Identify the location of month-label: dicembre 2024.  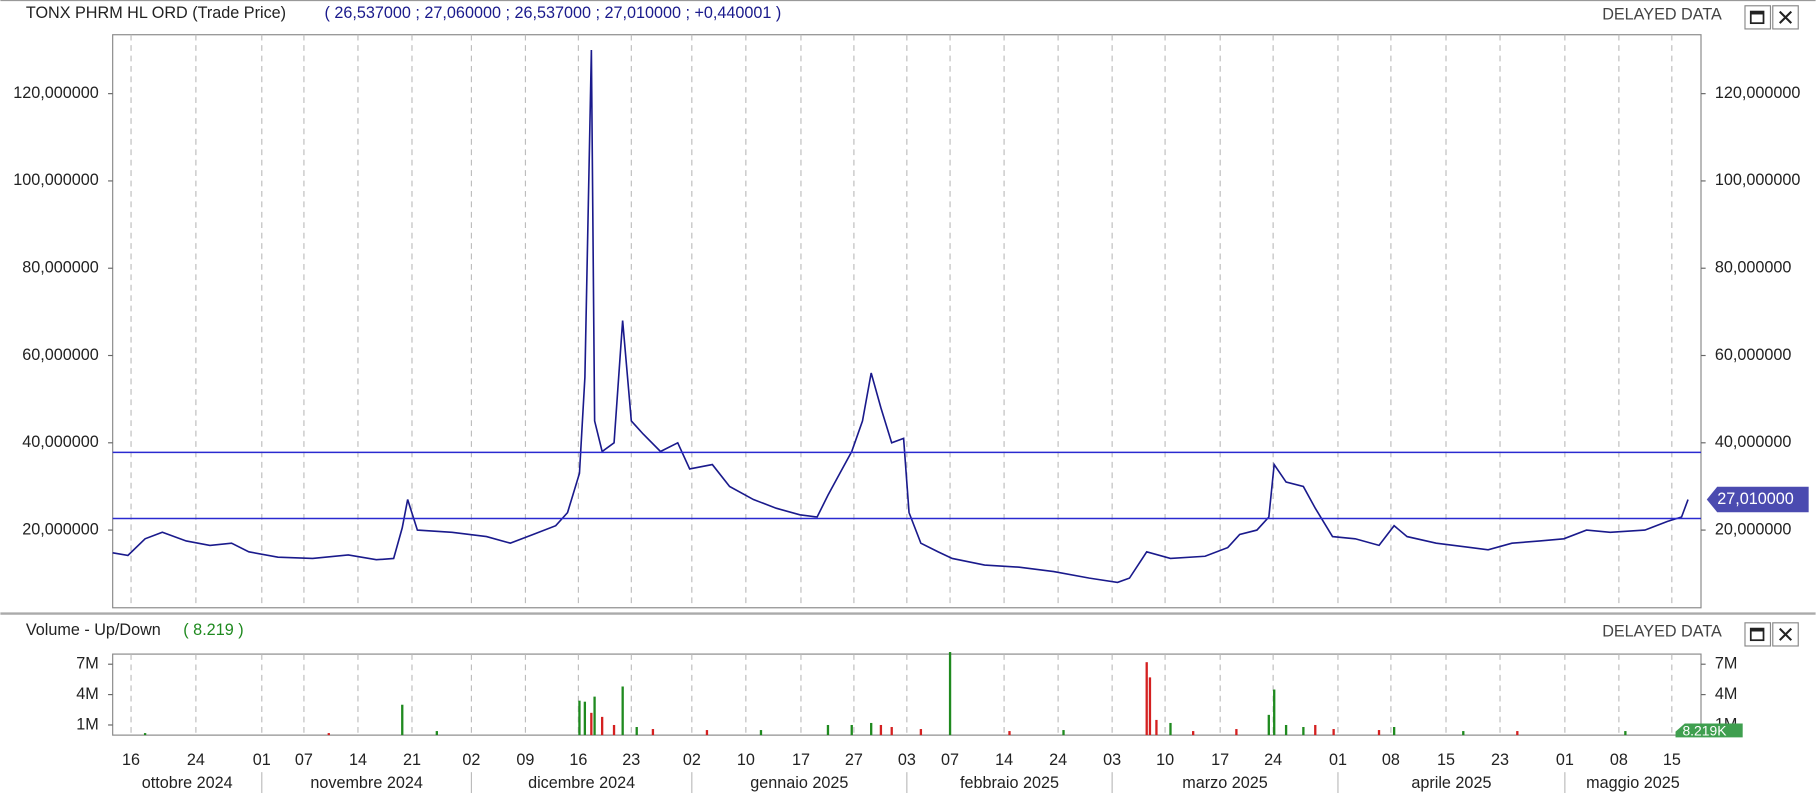
(581, 783).